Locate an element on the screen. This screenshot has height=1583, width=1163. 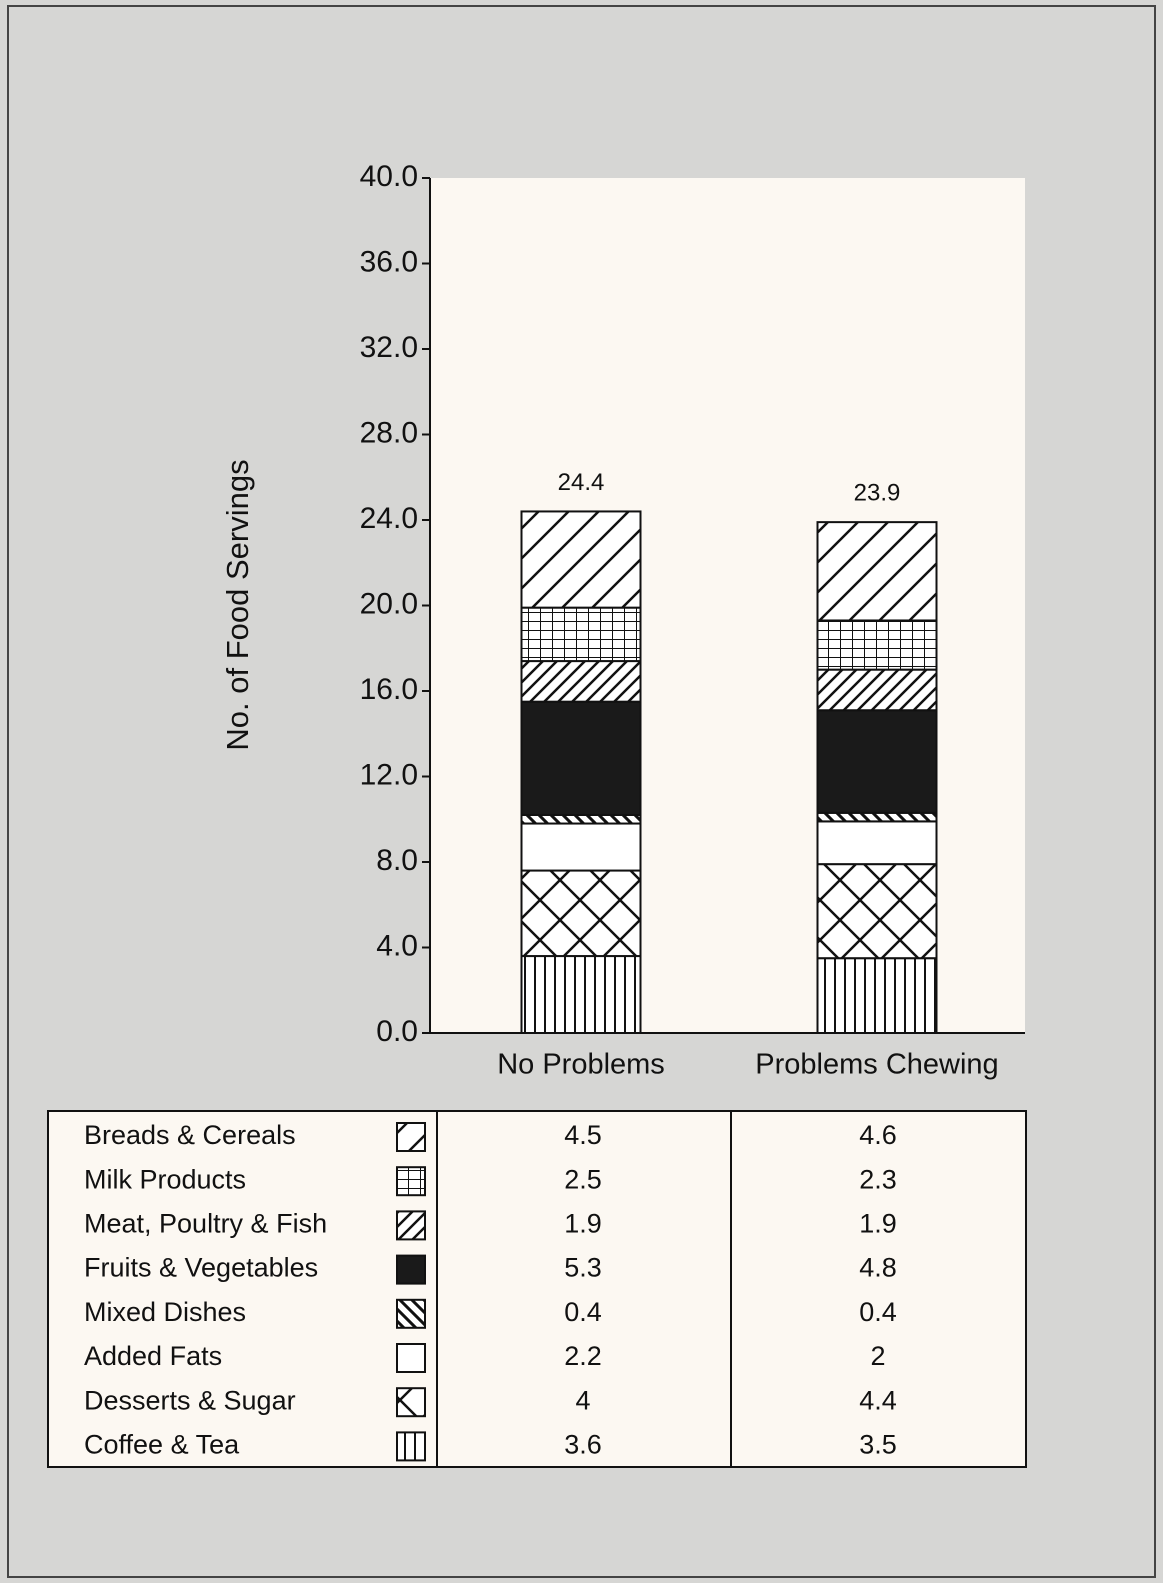
y-tick-label: 36.0 is located at coordinates (389, 261).